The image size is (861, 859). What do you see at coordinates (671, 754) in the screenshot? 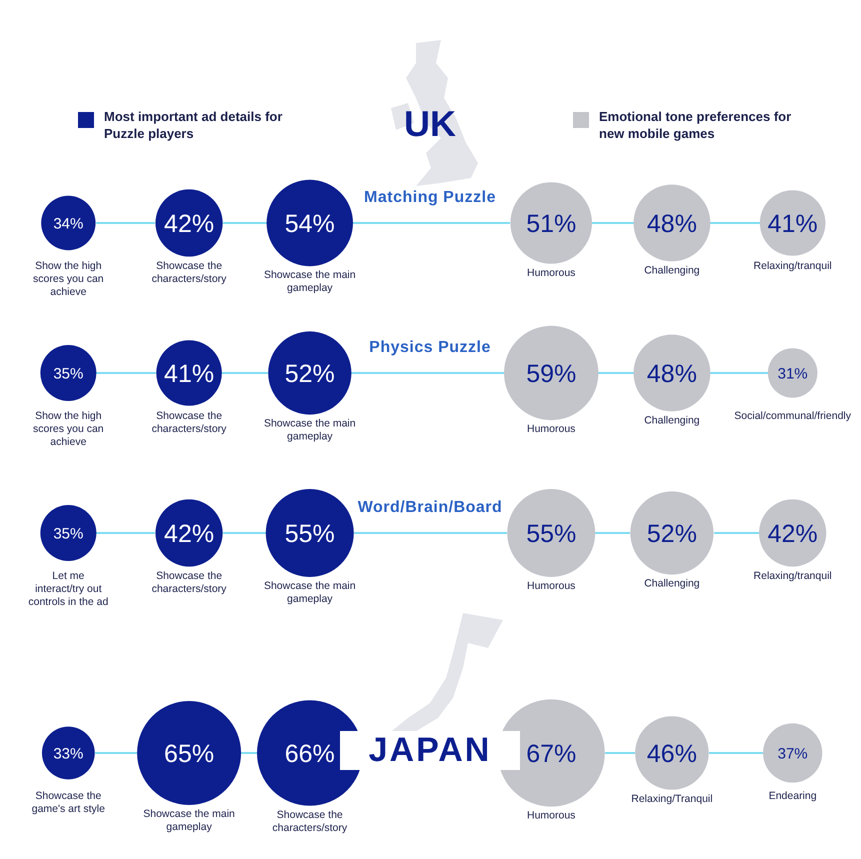
I see `data-label: 46%` at bounding box center [671, 754].